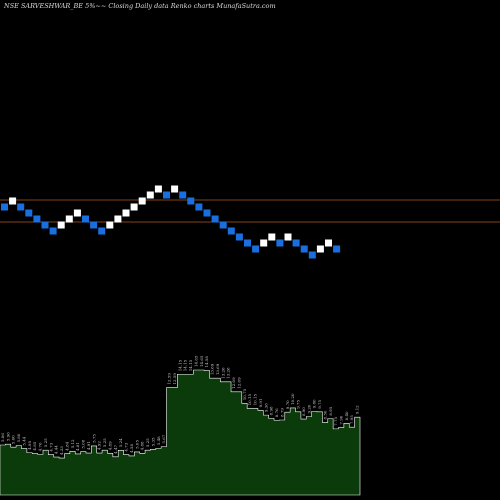 The image size is (500, 500). Describe the element at coordinates (292, 399) in the screenshot. I see `area-value-label: 10.20` at that location.